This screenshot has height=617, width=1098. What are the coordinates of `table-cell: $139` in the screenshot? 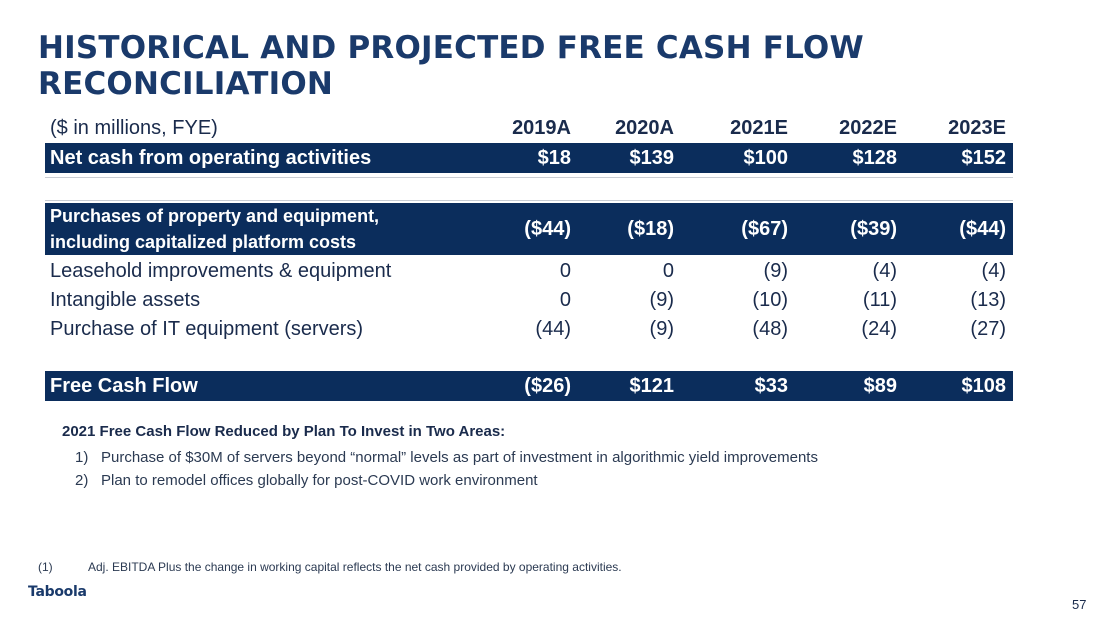 It's located at (652, 157).